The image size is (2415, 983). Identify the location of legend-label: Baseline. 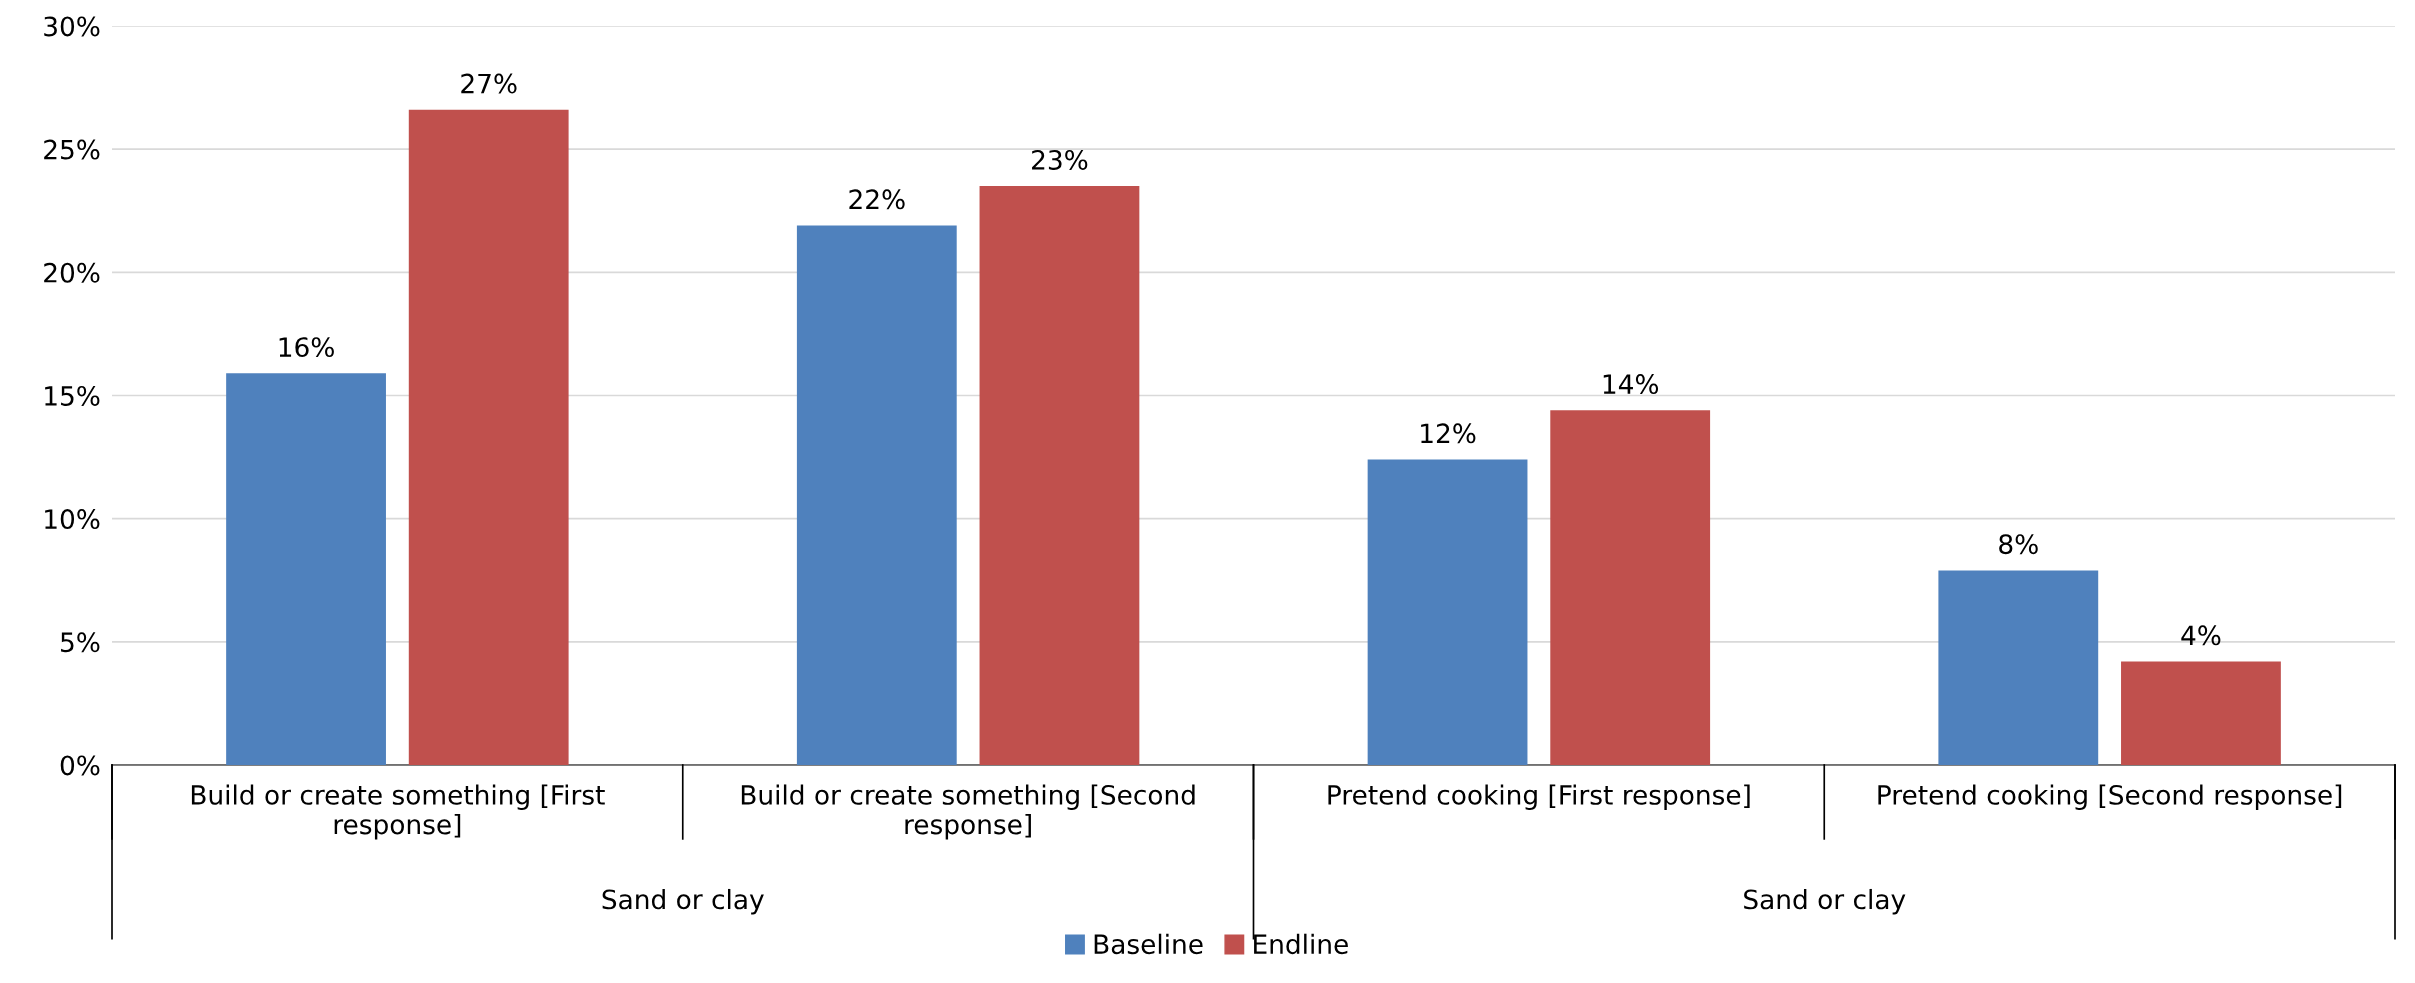
(1148, 944).